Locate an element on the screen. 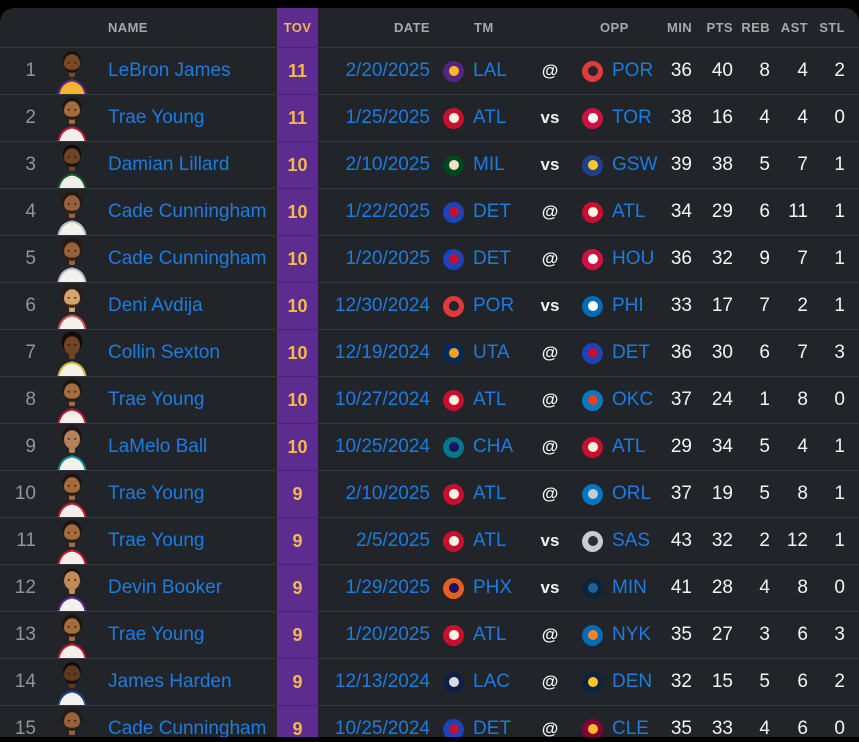  team-link: LAC is located at coordinates (491, 681).